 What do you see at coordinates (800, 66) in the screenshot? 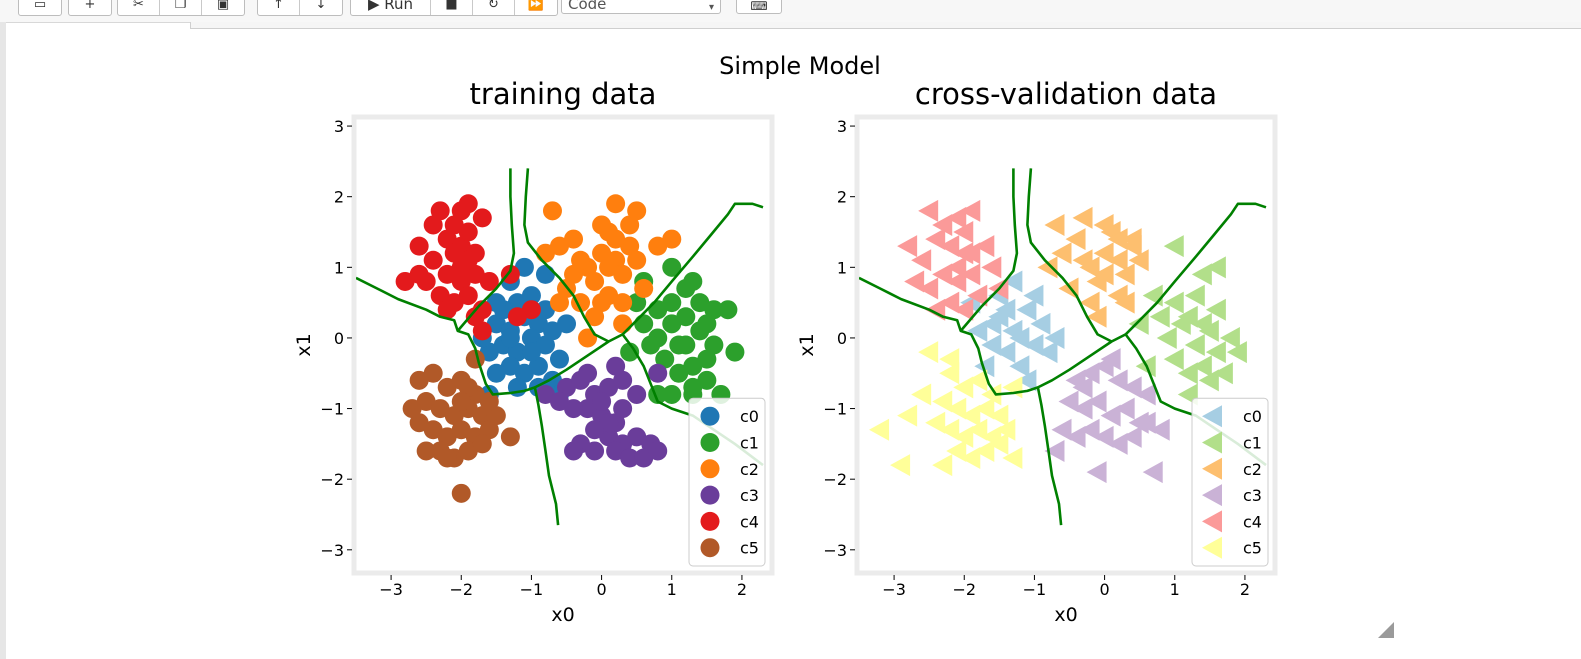
I see `figure-suptitle: Simple Model` at bounding box center [800, 66].